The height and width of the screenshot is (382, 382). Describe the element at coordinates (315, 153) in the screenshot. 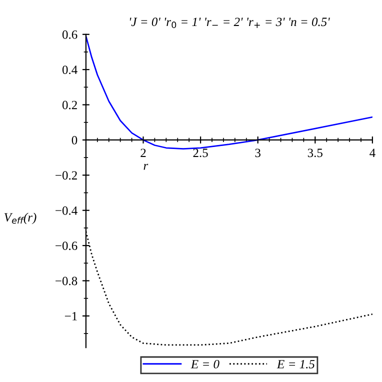

I see `x-tick-label: 3.5` at that location.